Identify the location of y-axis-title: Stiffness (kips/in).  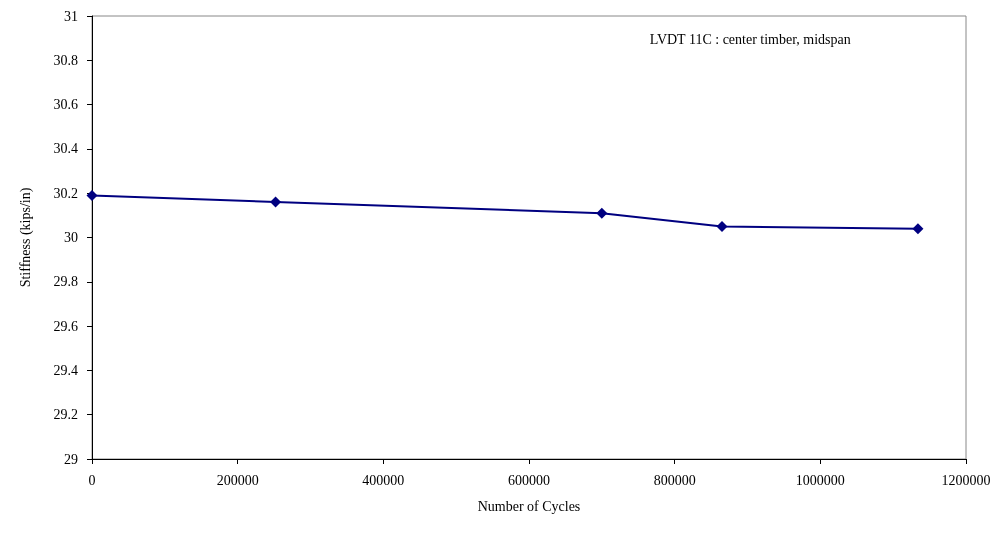
(25, 237).